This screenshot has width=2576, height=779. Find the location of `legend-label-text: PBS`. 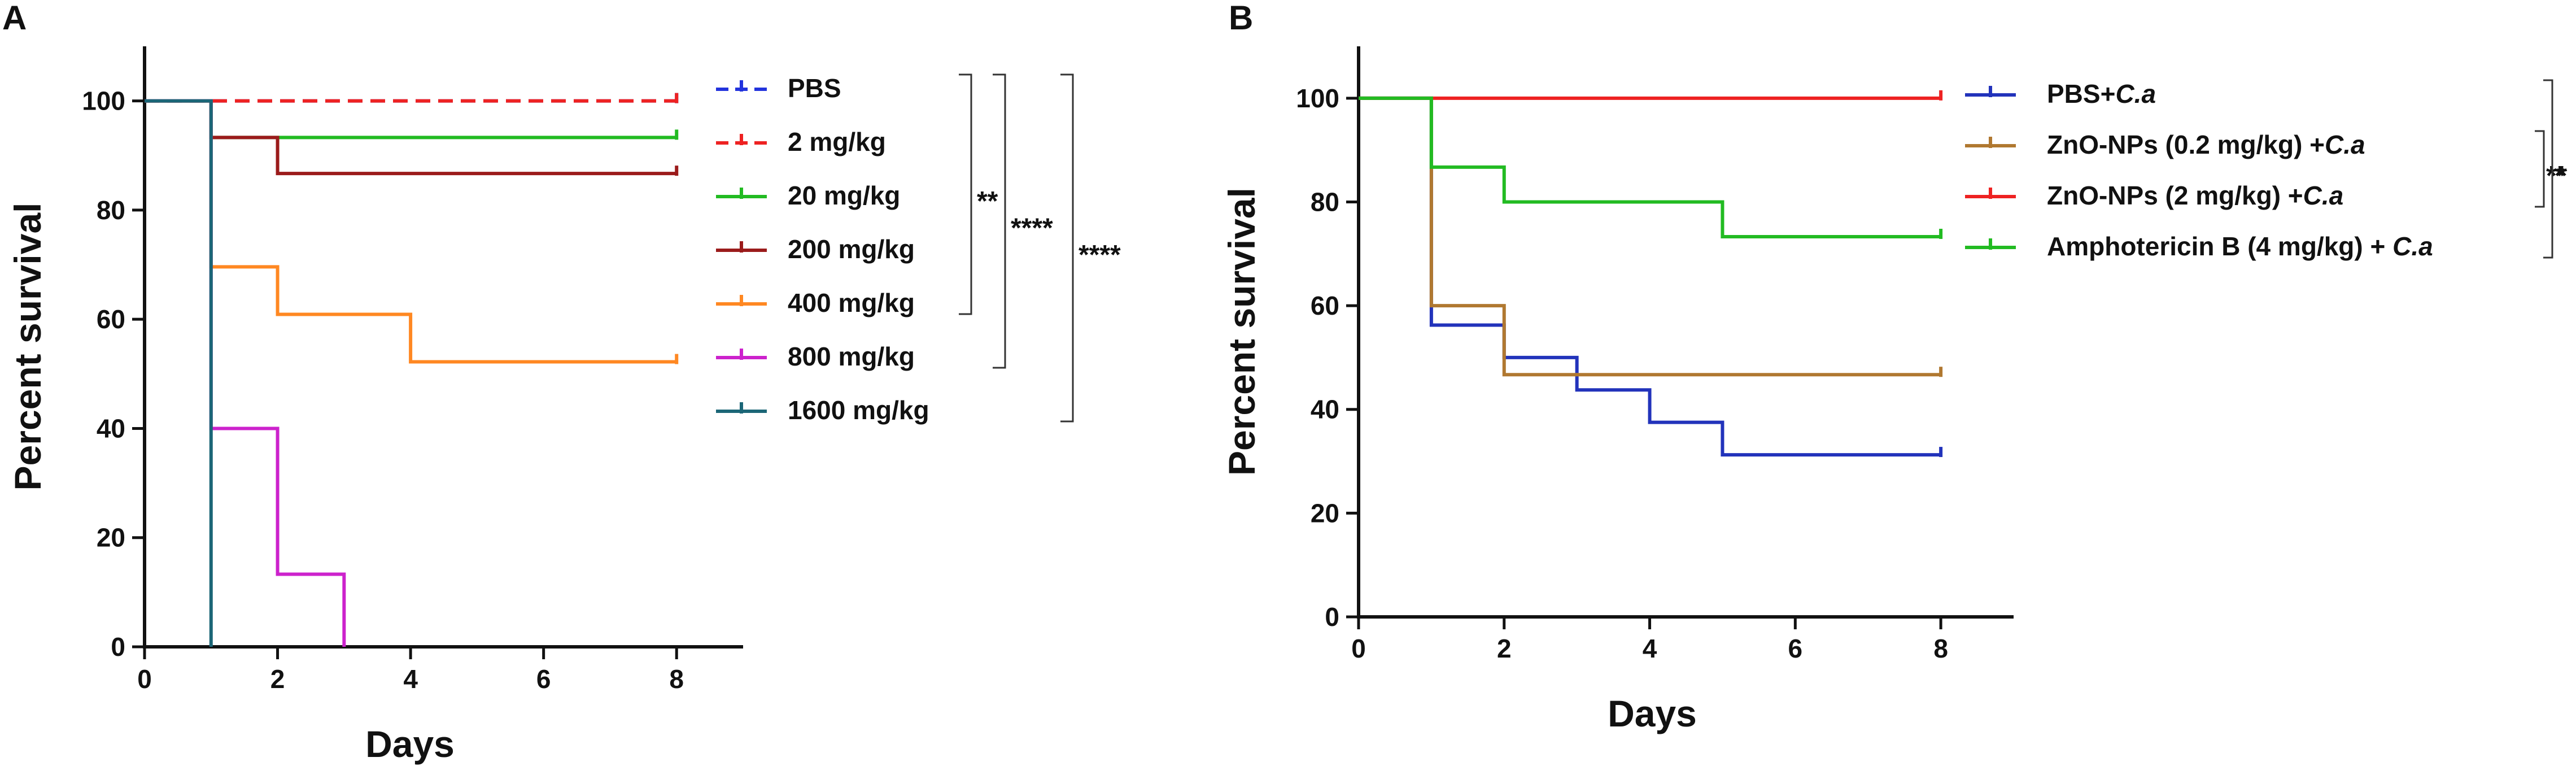

legend-label-text: PBS is located at coordinates (814, 88).